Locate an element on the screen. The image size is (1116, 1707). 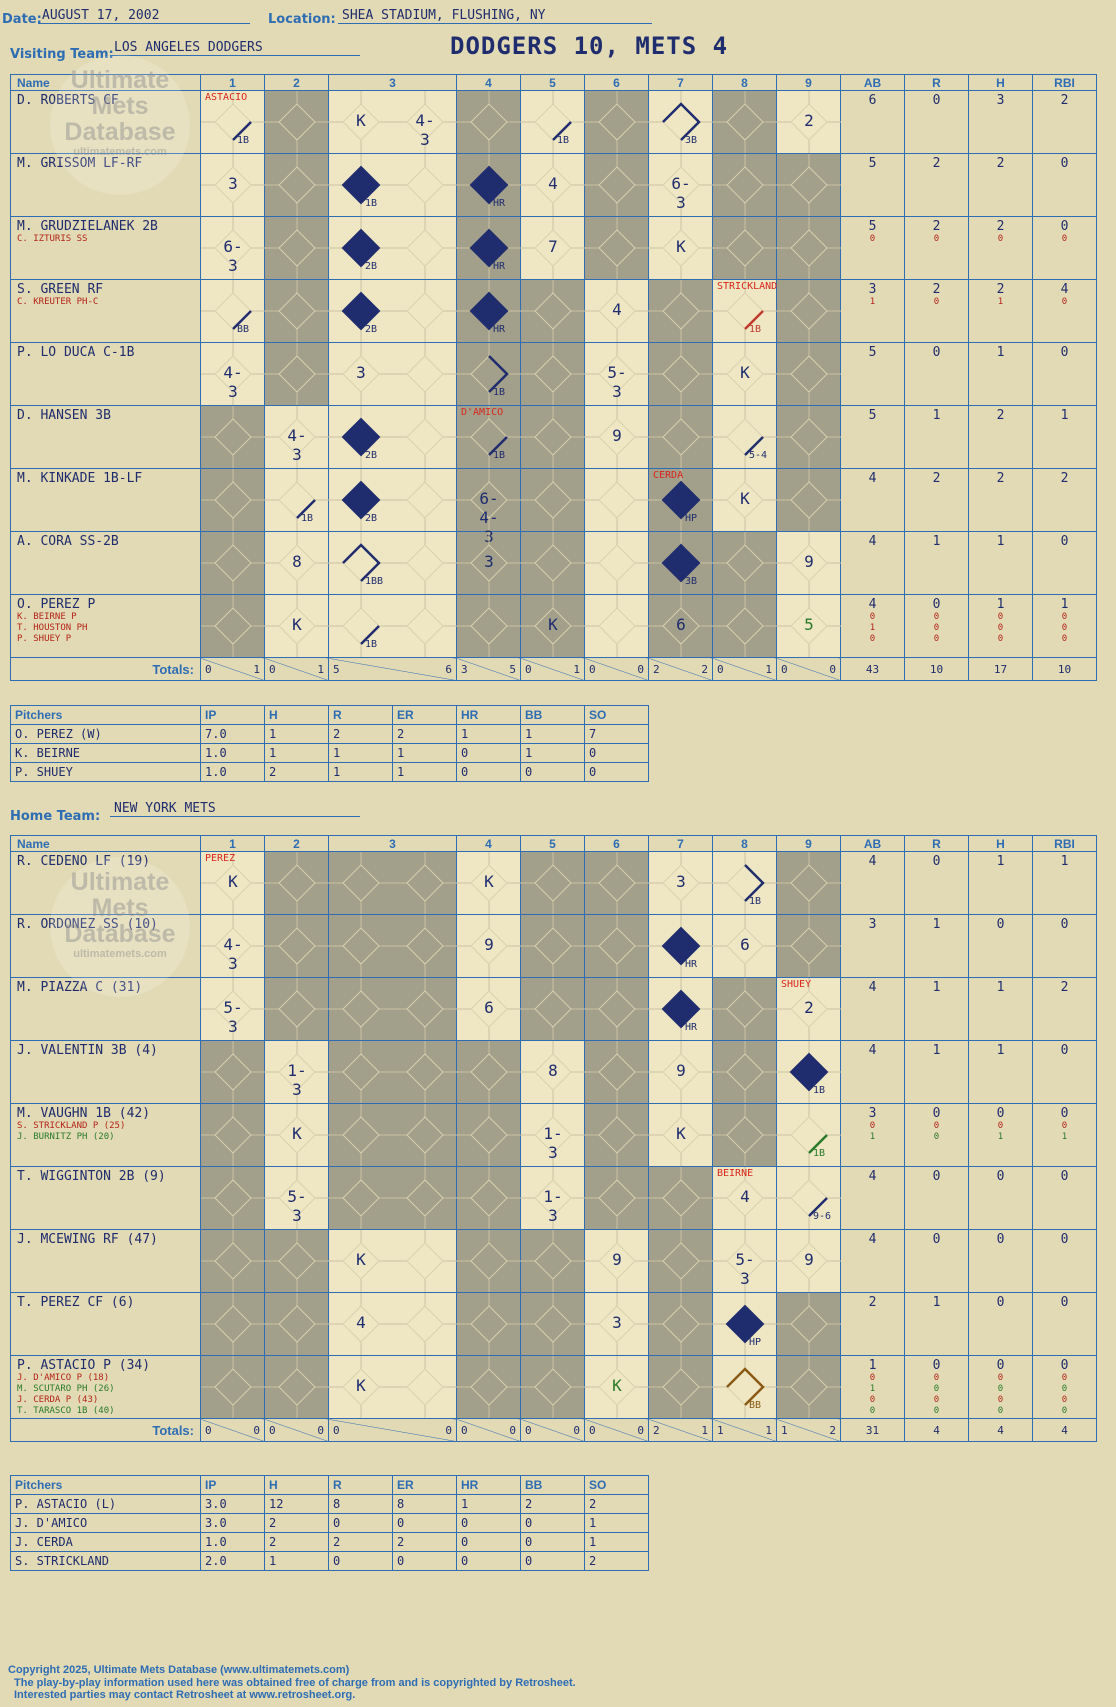
at-bat-box: 1B is located at coordinates (745, 883).